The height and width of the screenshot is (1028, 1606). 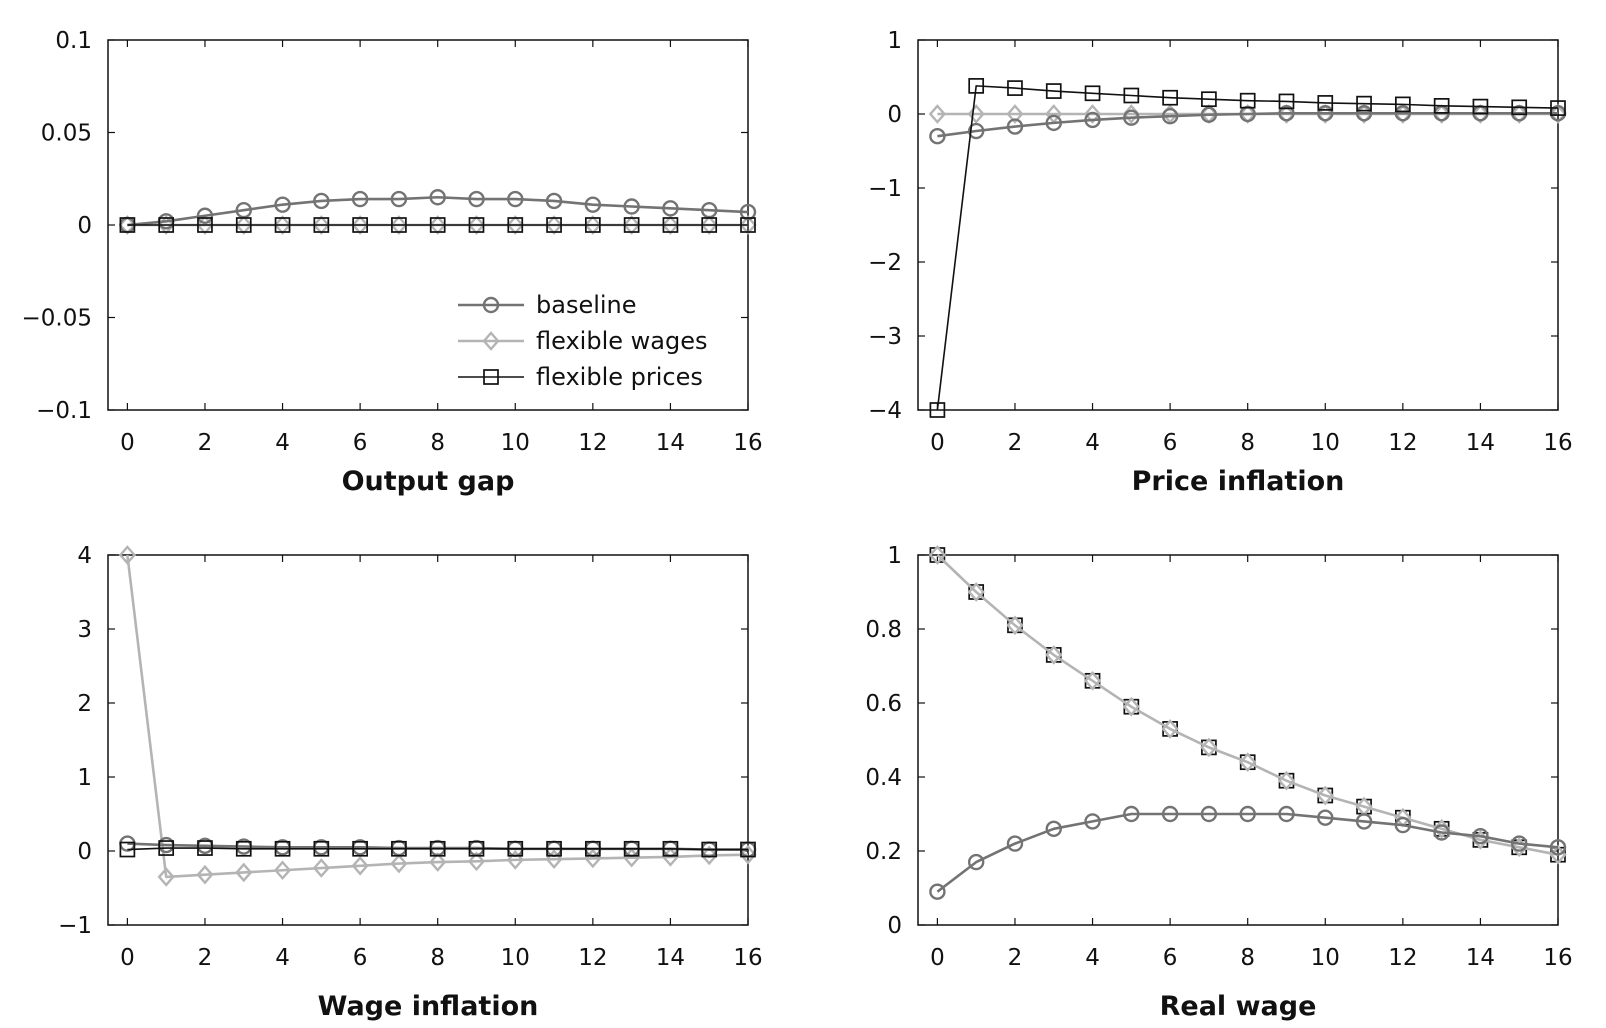 I want to click on y-tick-label: −0.1, so click(x=64, y=411).